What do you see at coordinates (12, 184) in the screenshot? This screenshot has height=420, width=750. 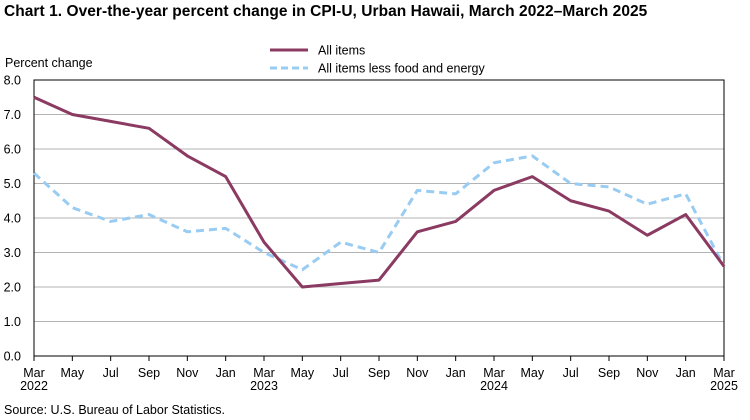 I see `y-tick-label: 5.0` at bounding box center [12, 184].